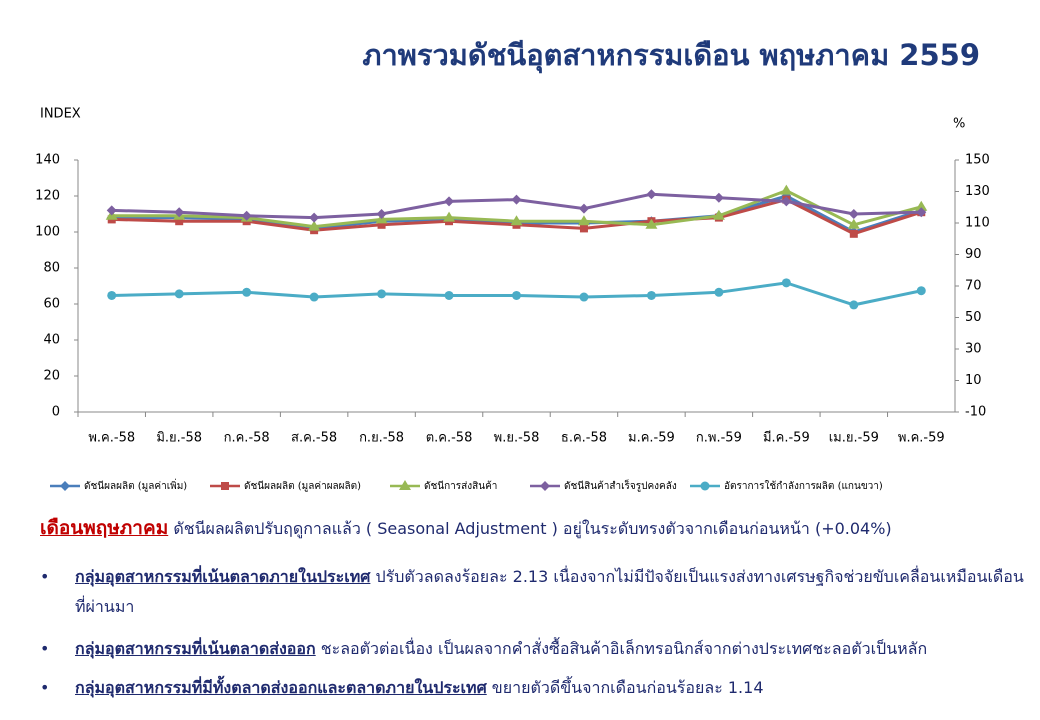 The width and height of the screenshot is (1040, 720). Describe the element at coordinates (977, 191) in the screenshot. I see `y2-tick-label: 130` at that location.